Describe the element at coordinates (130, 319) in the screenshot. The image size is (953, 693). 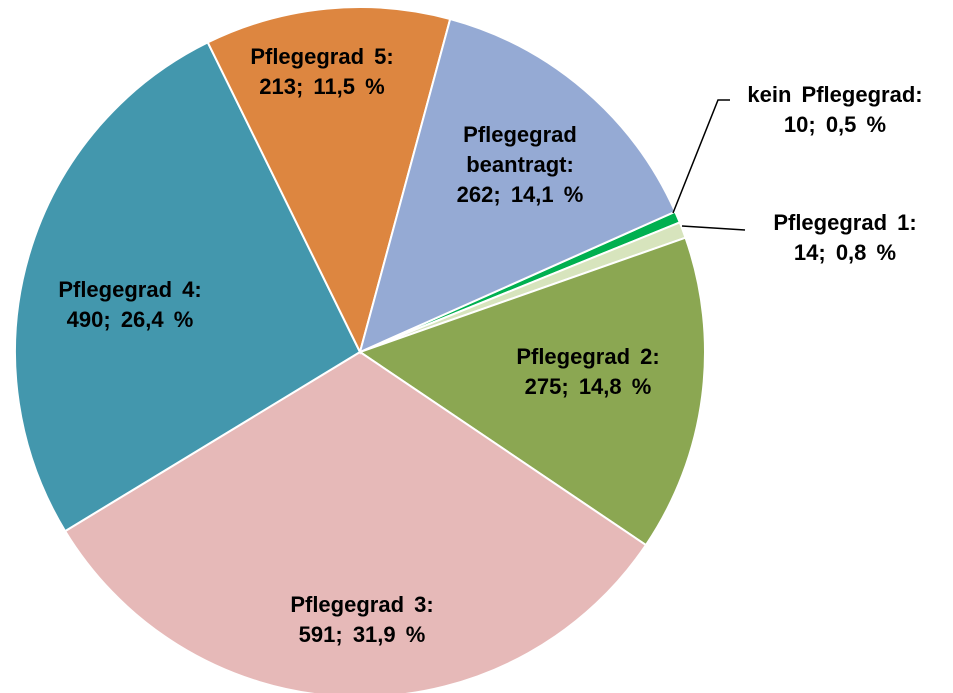
I see `value-label: 490; 26,4 %` at that location.